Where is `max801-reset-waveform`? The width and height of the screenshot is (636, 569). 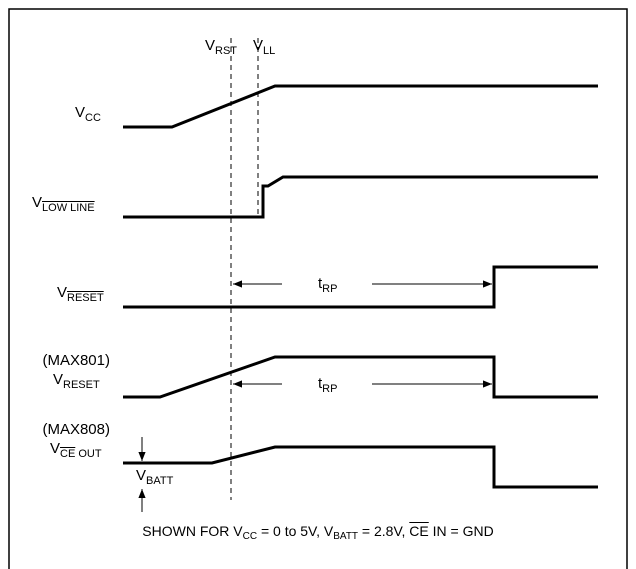 max801-reset-waveform is located at coordinates (360, 377).